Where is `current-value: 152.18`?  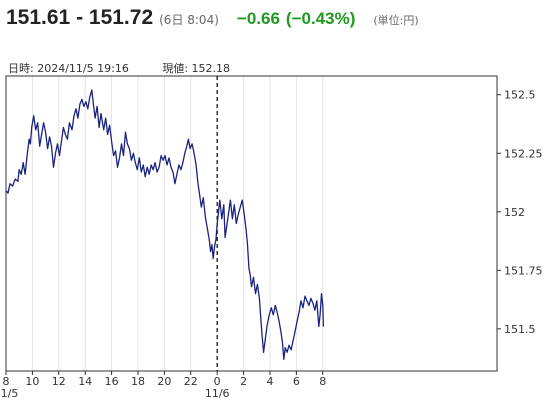
current-value: 152.18 is located at coordinates (211, 68).